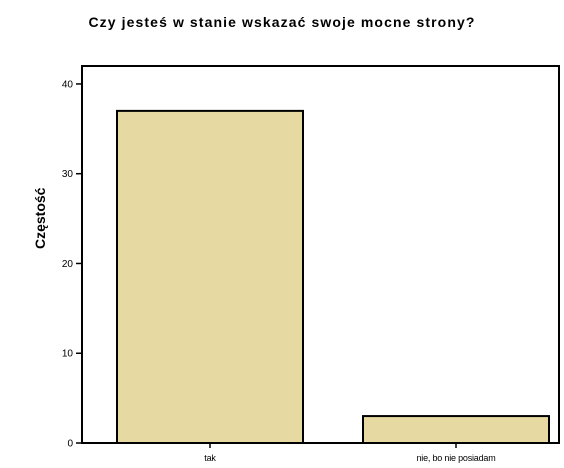 This screenshot has width=564, height=468. Describe the element at coordinates (68, 84) in the screenshot. I see `y-tick-label: 40` at that location.